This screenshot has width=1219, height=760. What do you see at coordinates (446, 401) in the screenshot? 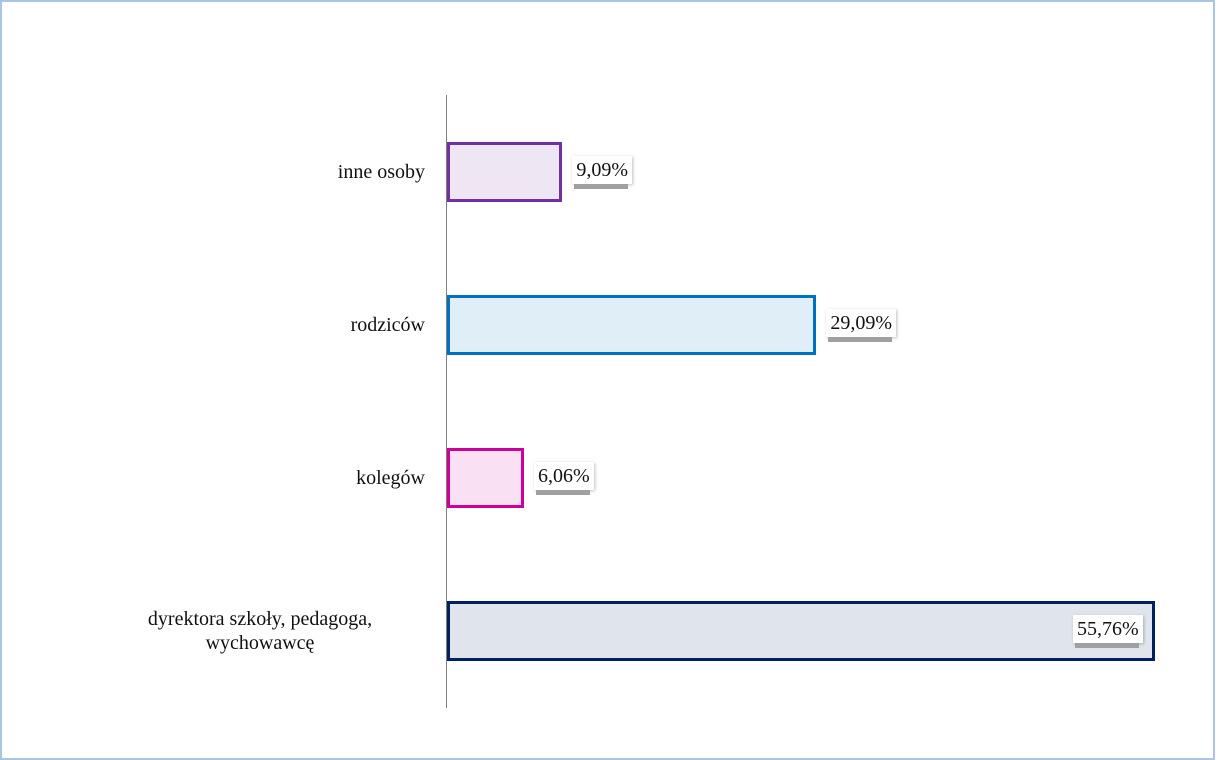
I see `category-axis` at bounding box center [446, 401].